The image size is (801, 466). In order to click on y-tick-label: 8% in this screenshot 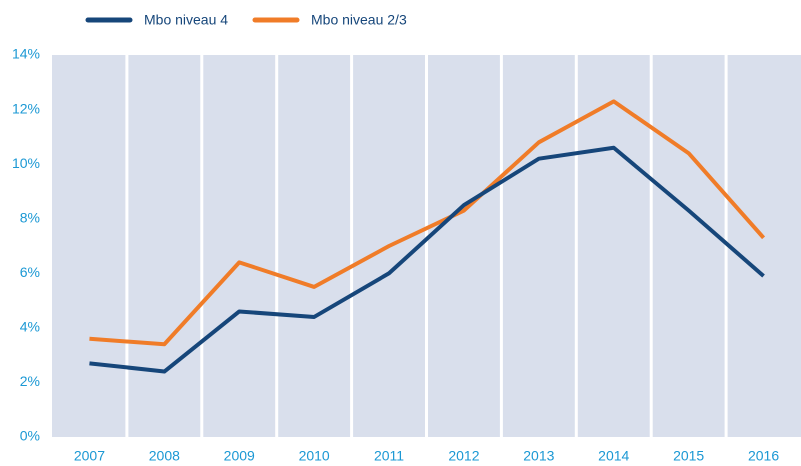, I will do `click(30, 217)`.